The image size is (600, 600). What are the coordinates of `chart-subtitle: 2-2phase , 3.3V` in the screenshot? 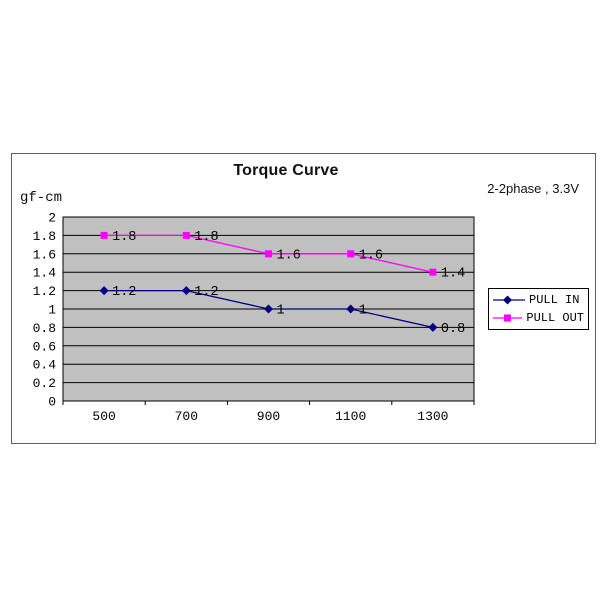 It's located at (533, 188).